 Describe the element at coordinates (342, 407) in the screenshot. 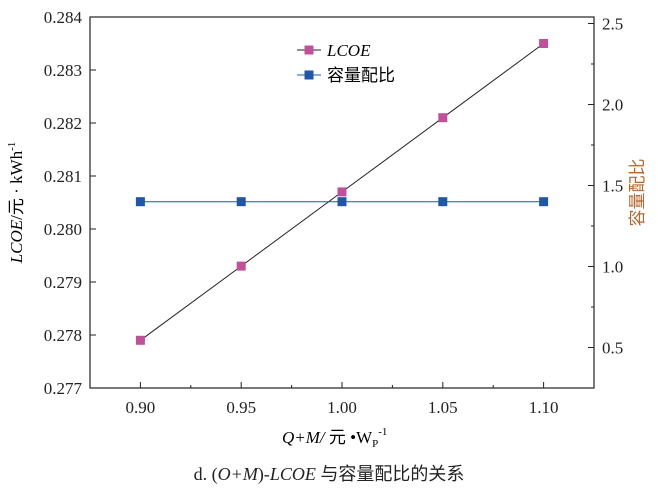

I see `x-tick-label: 1.00` at that location.